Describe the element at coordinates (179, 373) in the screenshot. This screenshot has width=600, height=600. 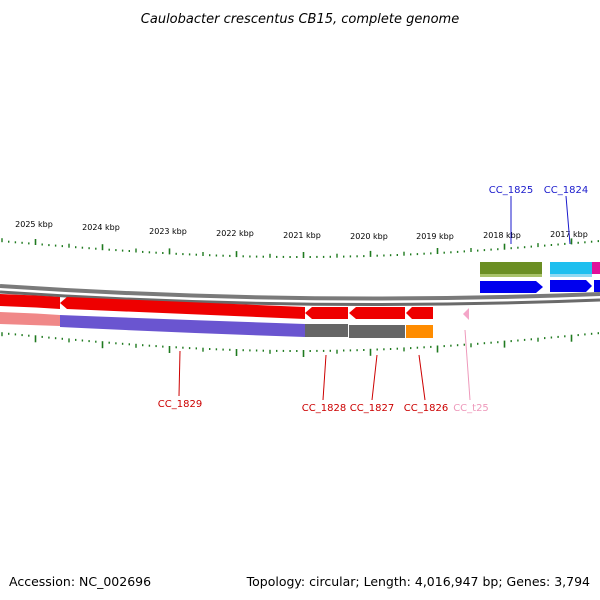
I see `cc1829-leader` at that location.